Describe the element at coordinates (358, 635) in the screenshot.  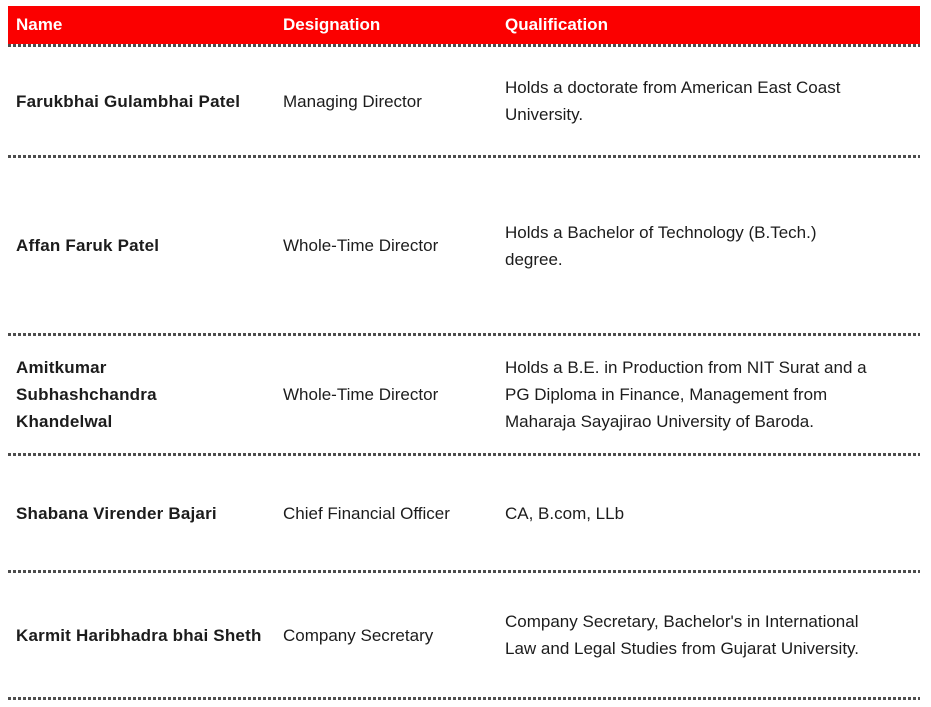
I see `designation-cell: Company Secretary` at that location.